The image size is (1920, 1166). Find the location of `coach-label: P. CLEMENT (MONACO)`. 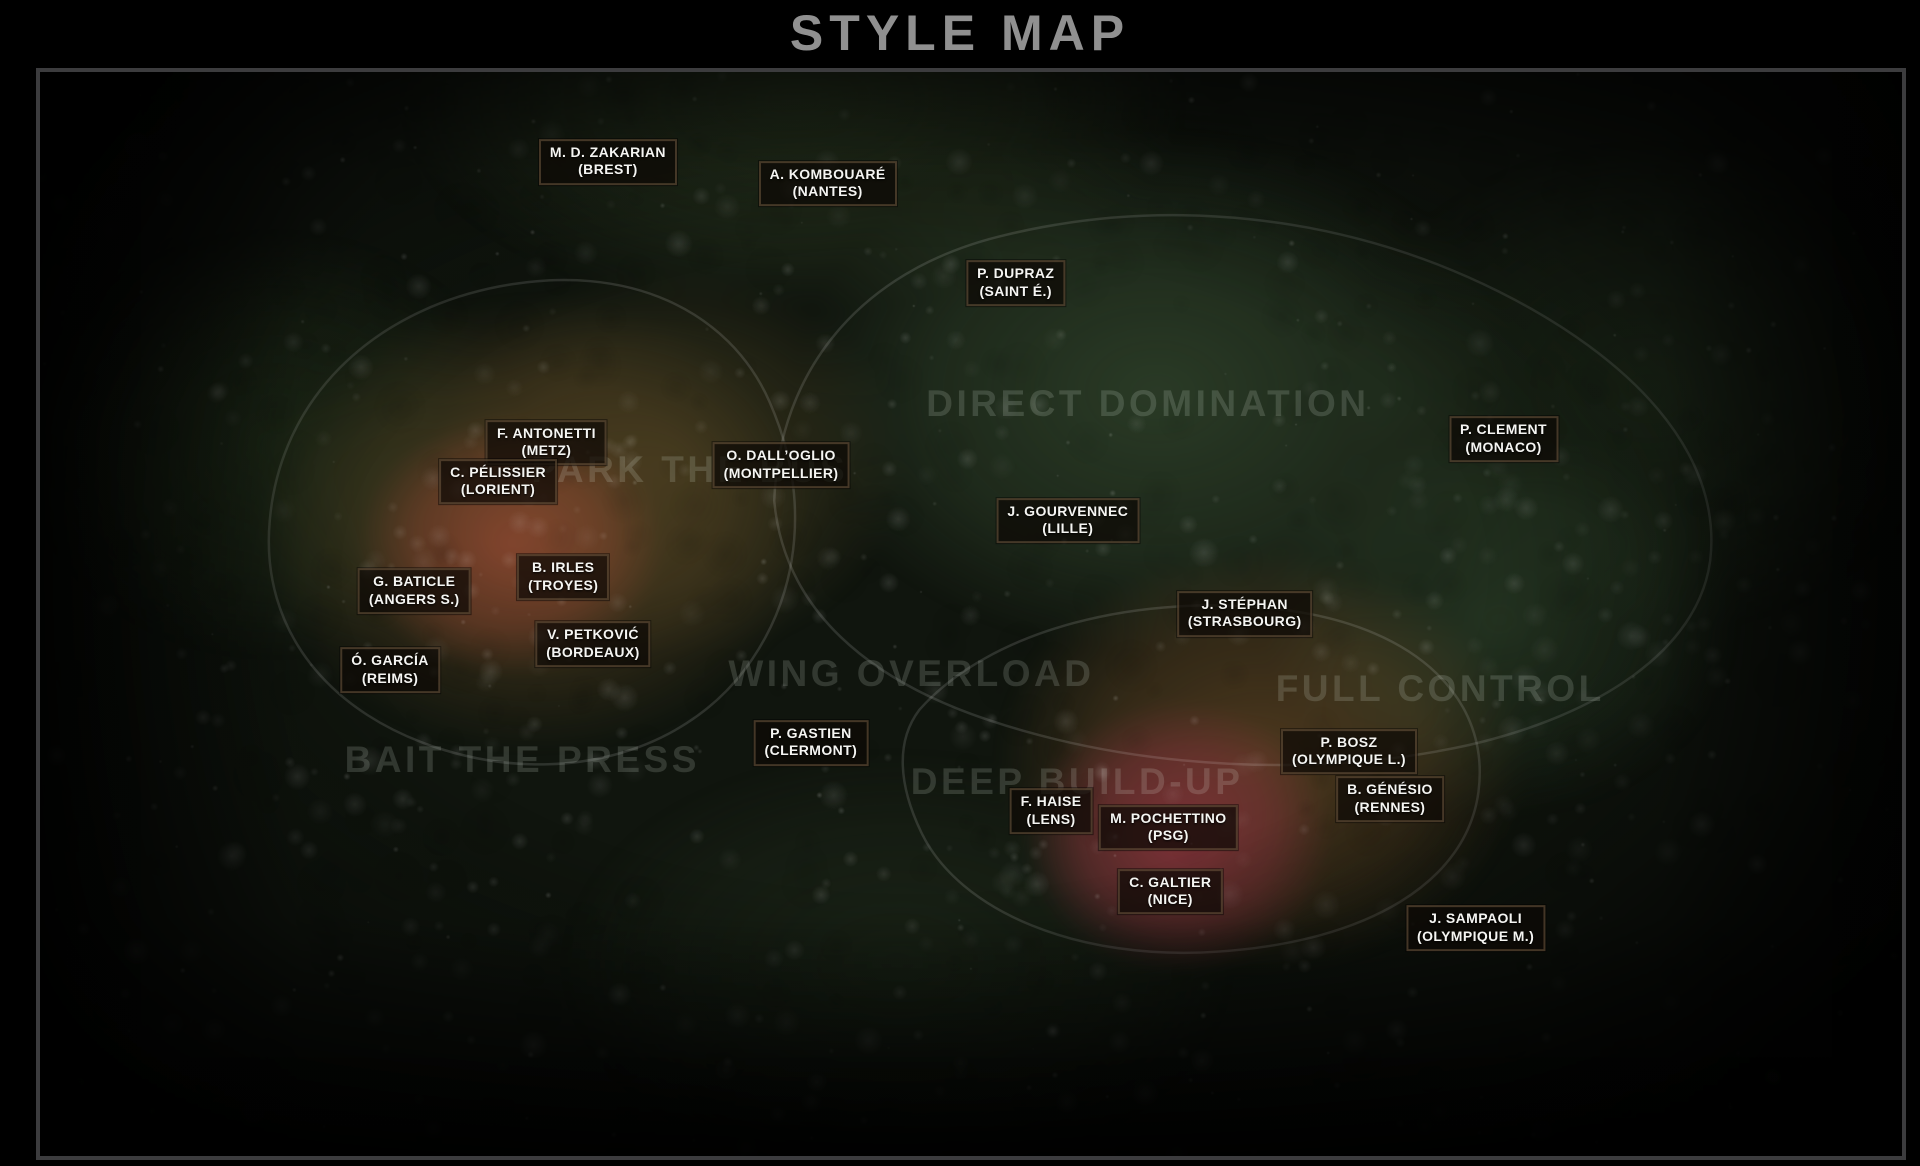

coach-label: P. CLEMENT (MONACO) is located at coordinates (1504, 439).